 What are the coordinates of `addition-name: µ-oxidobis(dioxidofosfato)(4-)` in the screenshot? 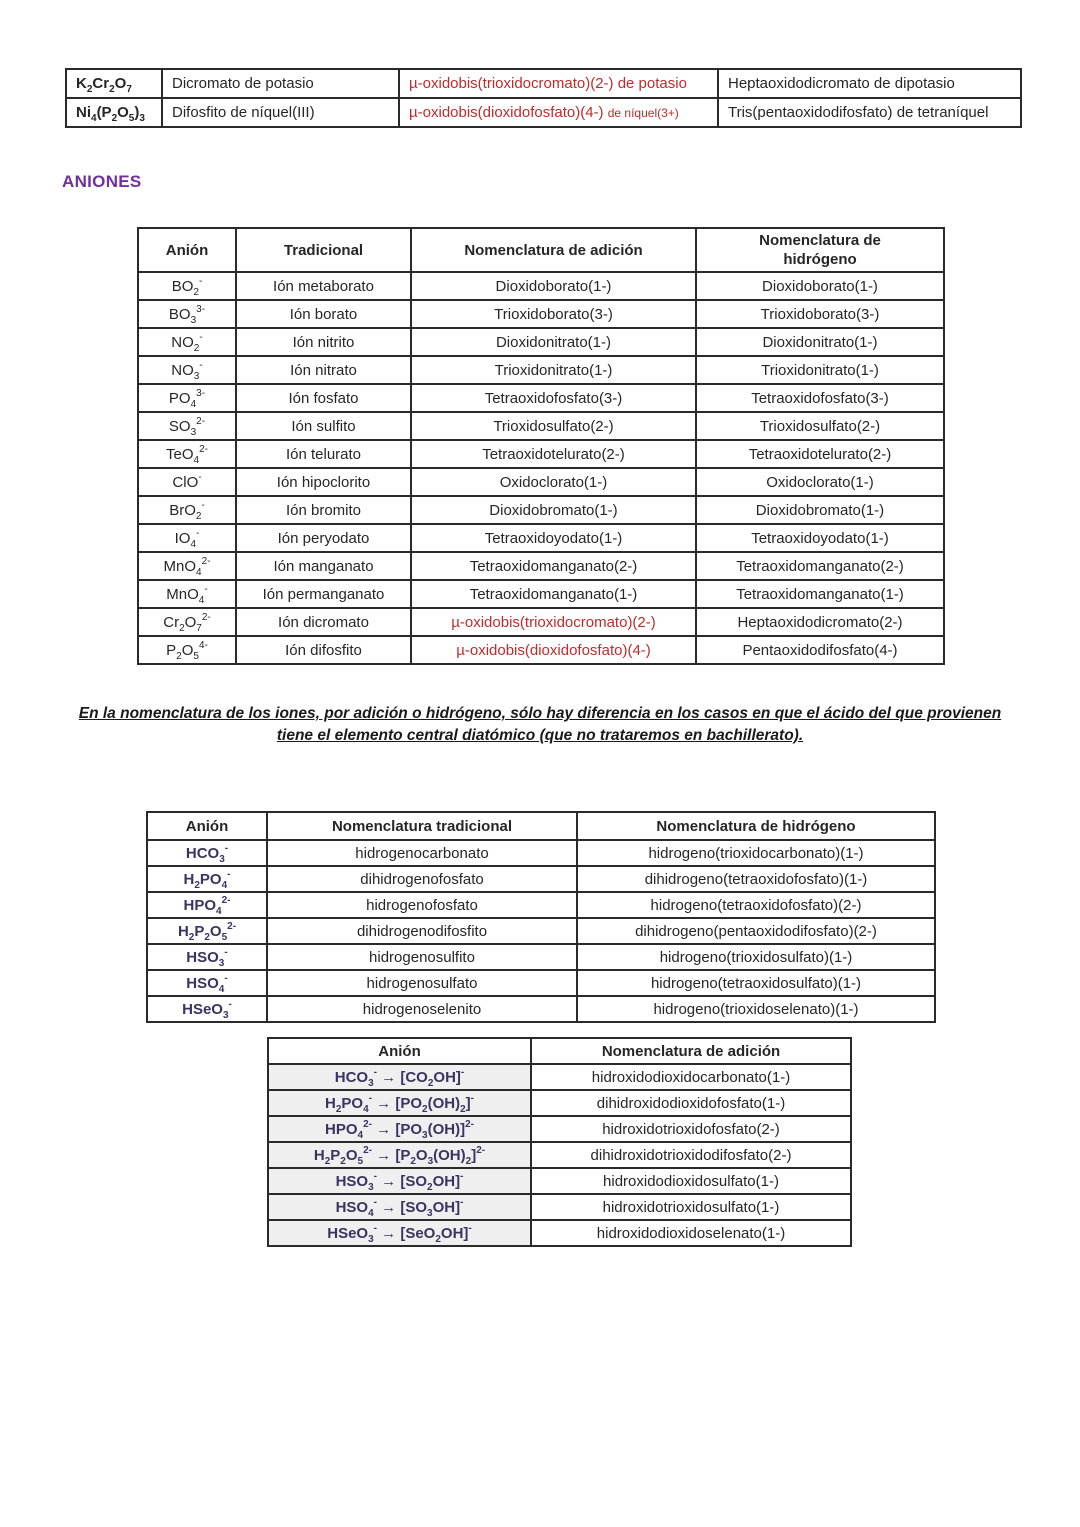 It's located at (553, 650).